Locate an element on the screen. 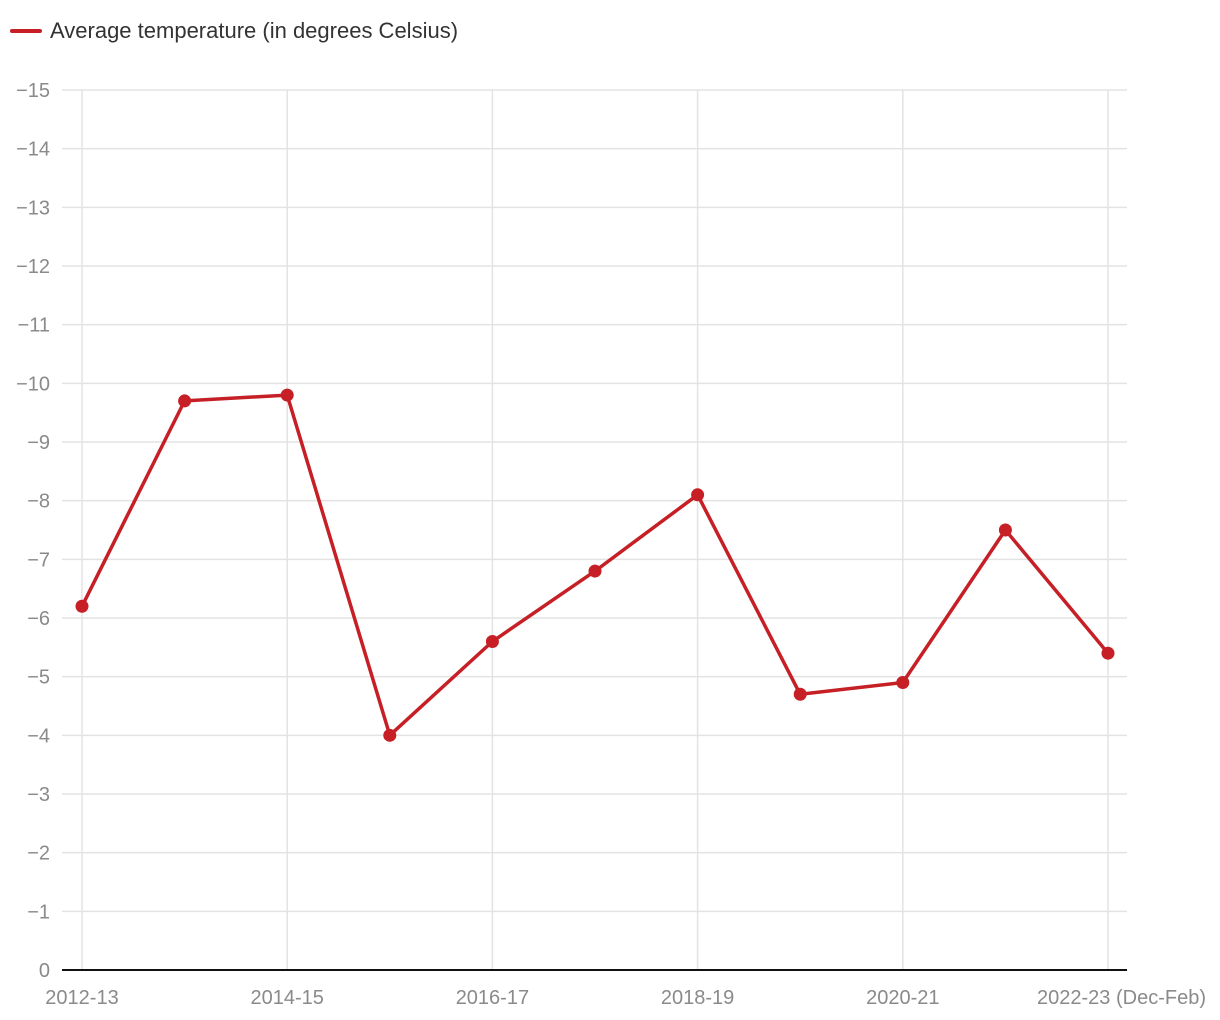 This screenshot has width=1220, height=1020. y-tick-label: −9 is located at coordinates (38, 443).